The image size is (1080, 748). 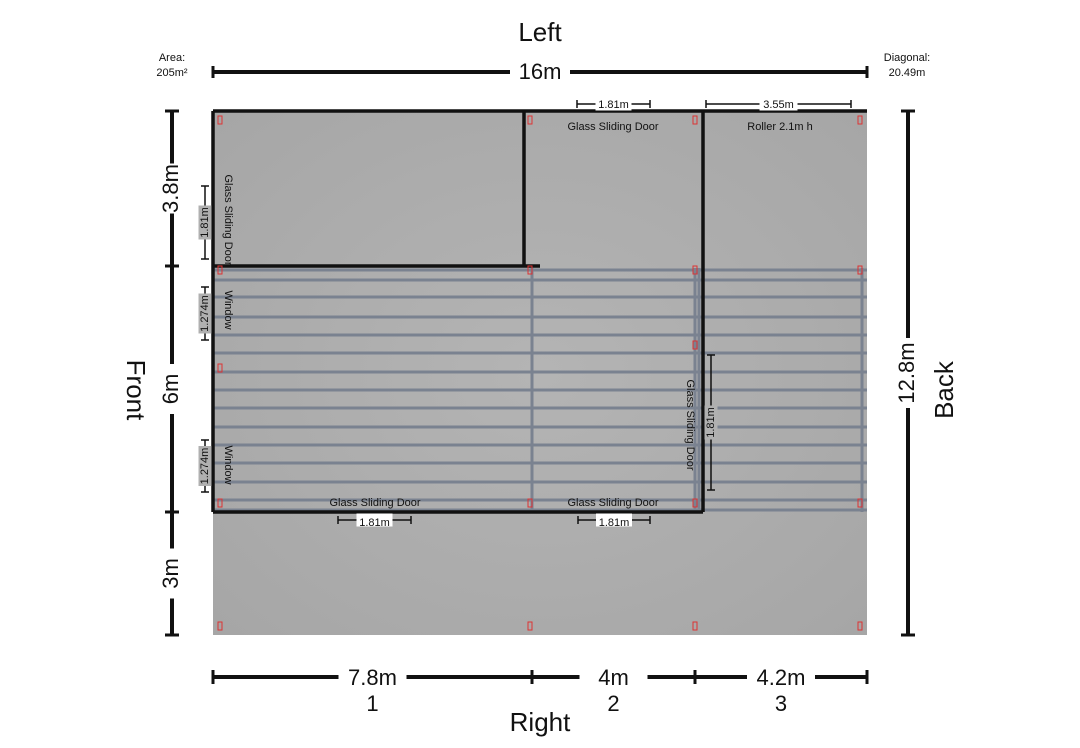 I want to click on diagonal-label: Diagonal:, so click(x=907, y=58).